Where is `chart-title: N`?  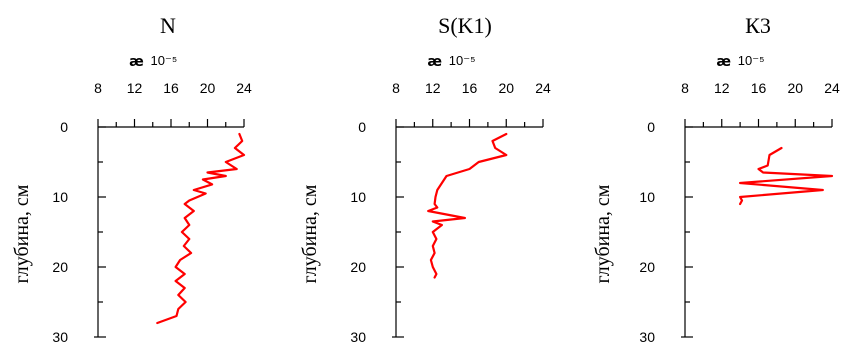 chart-title: N is located at coordinates (168, 25).